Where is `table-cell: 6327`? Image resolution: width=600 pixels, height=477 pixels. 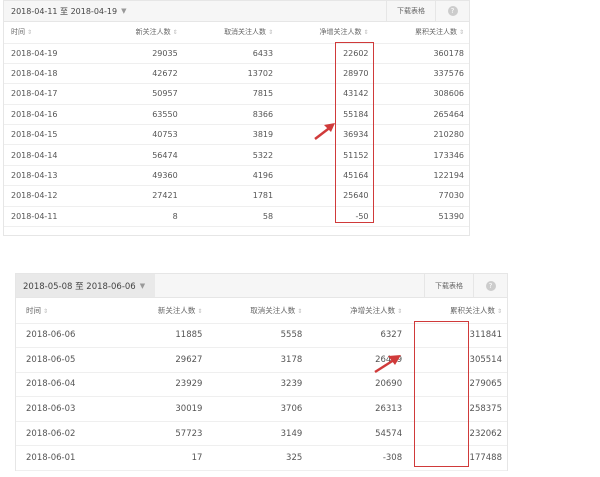 table-cell: 6327 is located at coordinates (357, 336).